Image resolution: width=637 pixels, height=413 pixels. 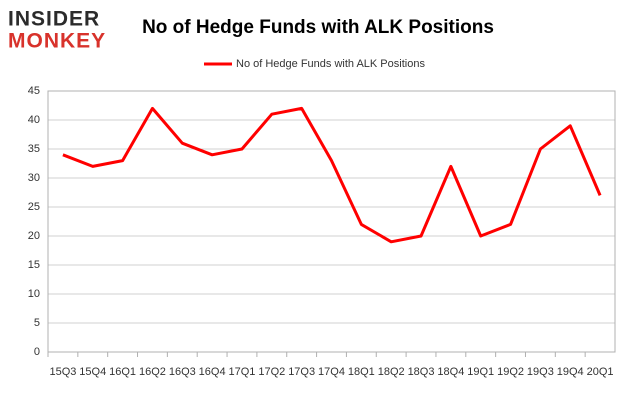 What do you see at coordinates (480, 372) in the screenshot?
I see `x-tick-label: 19Q1` at bounding box center [480, 372].